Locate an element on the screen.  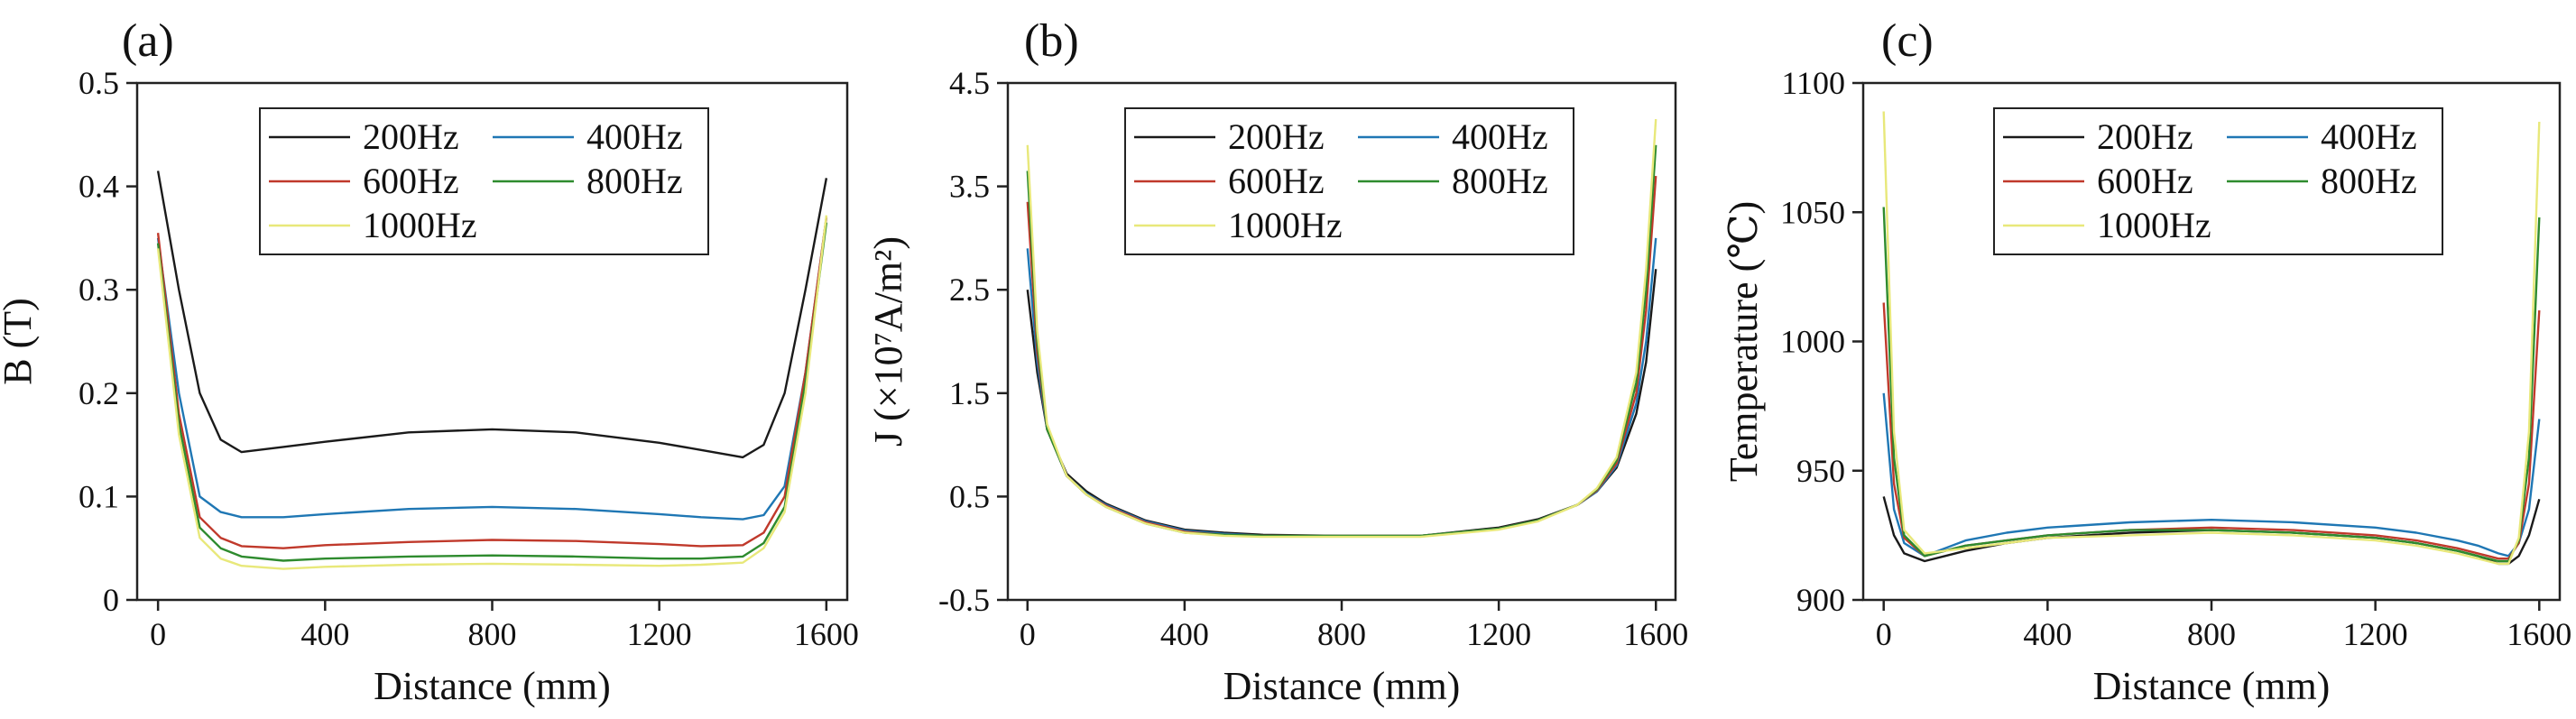
y-tick-label: 1100 is located at coordinates (1813, 83).